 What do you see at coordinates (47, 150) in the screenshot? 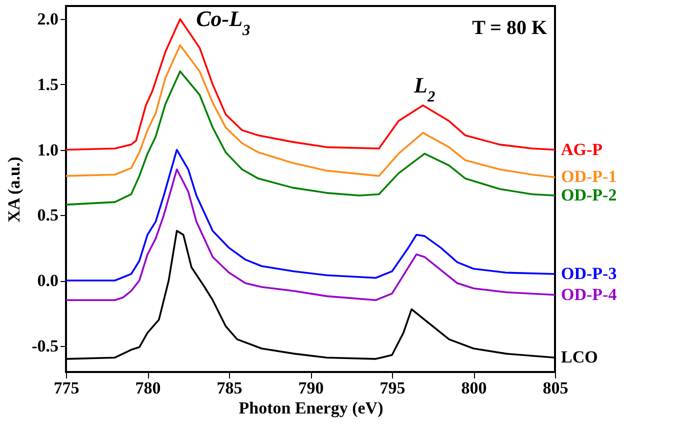
I see `y-tick-label: 1.0` at bounding box center [47, 150].